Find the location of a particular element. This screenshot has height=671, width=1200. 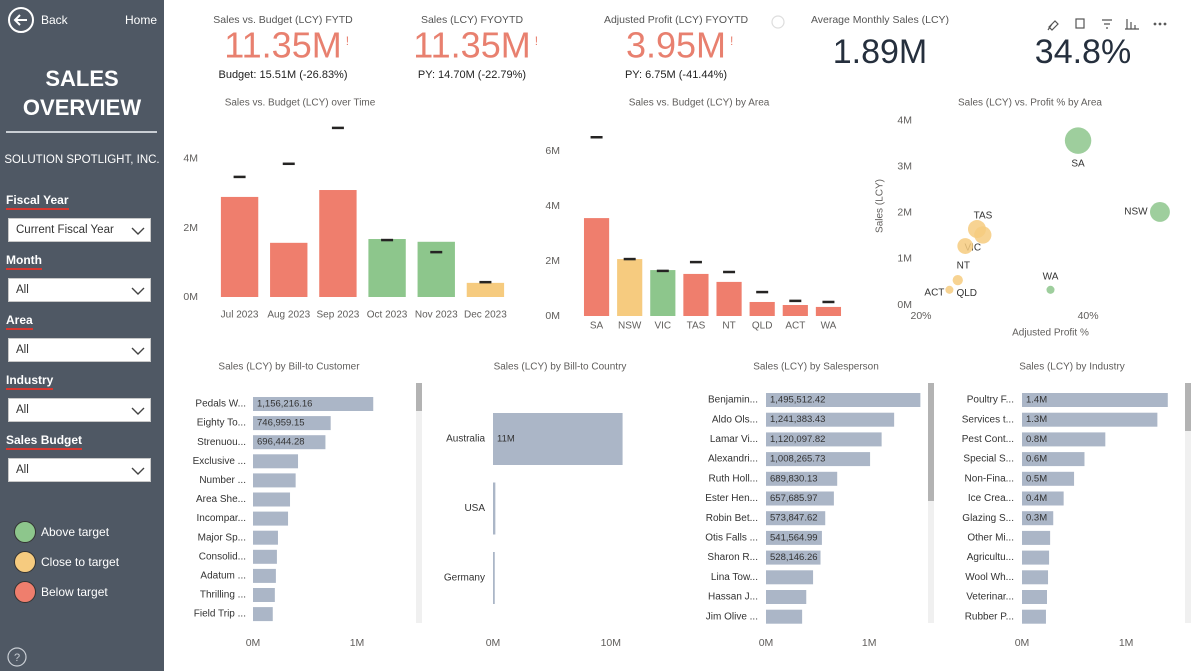

chart-title: Sales (LCY) vs. Profit % by Area is located at coordinates (1030, 103).